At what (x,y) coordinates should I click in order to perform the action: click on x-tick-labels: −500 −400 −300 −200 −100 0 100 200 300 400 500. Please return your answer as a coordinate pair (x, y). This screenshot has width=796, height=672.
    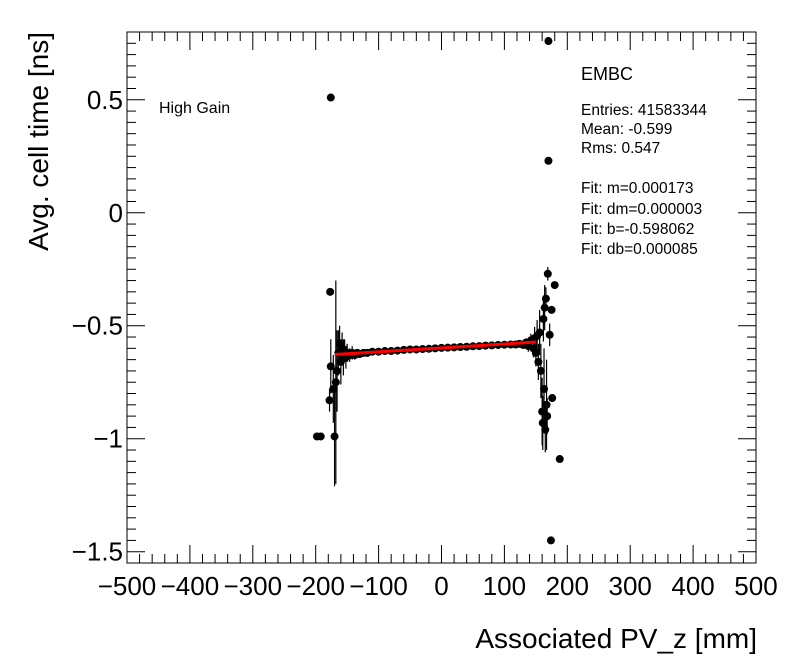
    Looking at the image, I should click on (438, 586).